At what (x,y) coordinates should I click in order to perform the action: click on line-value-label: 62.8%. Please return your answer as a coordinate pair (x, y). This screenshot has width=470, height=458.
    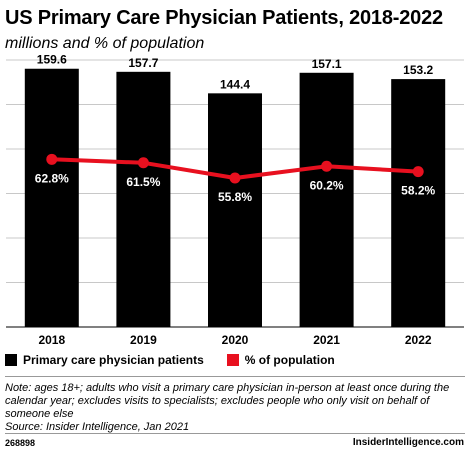
    Looking at the image, I should click on (52, 178).